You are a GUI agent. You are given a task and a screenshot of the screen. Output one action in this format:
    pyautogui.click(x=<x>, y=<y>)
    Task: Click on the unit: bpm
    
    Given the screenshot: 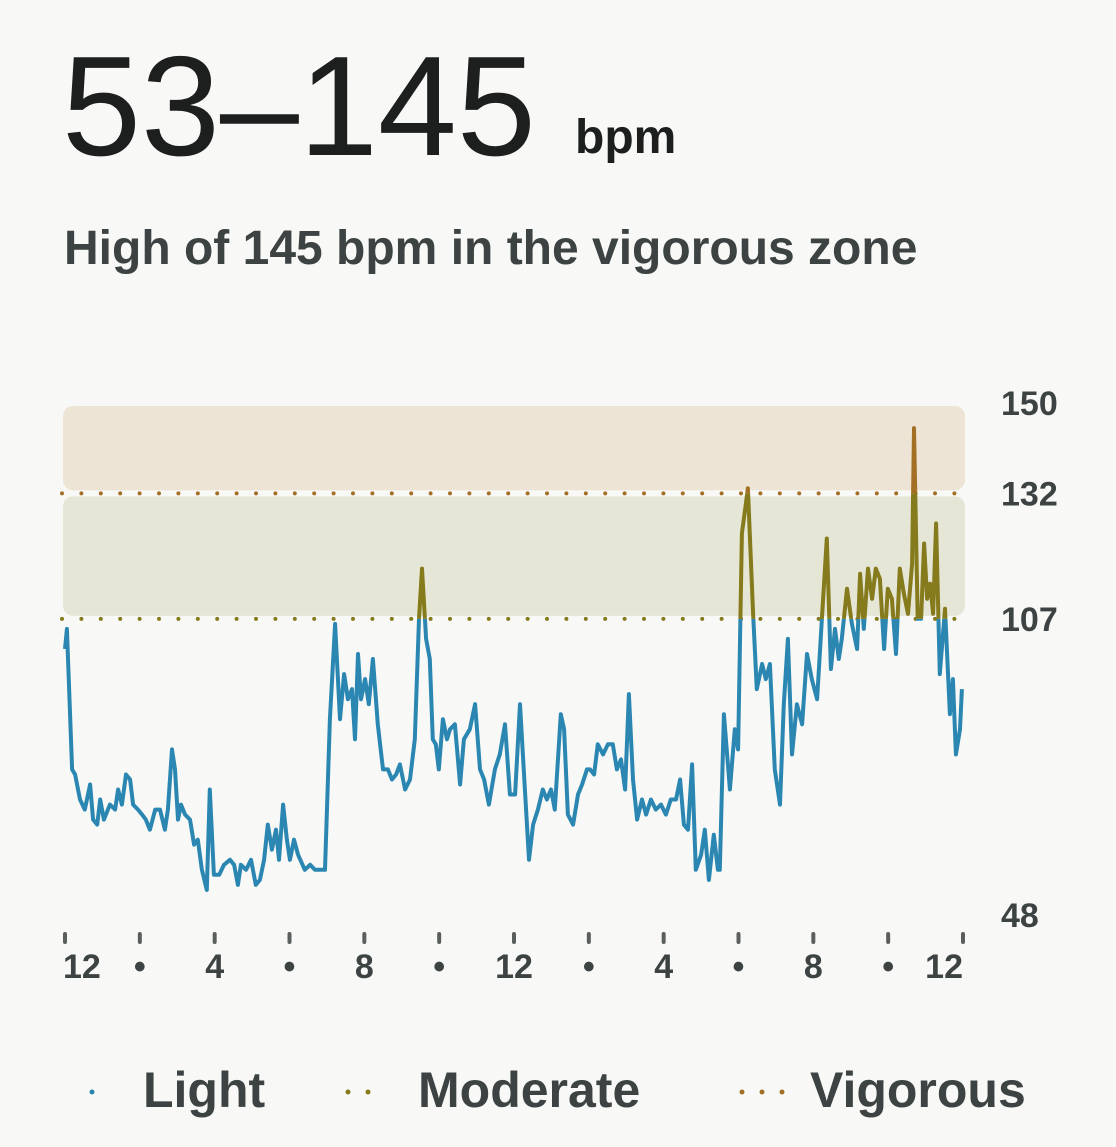 What is the action you would take?
    pyautogui.click(x=625, y=137)
    